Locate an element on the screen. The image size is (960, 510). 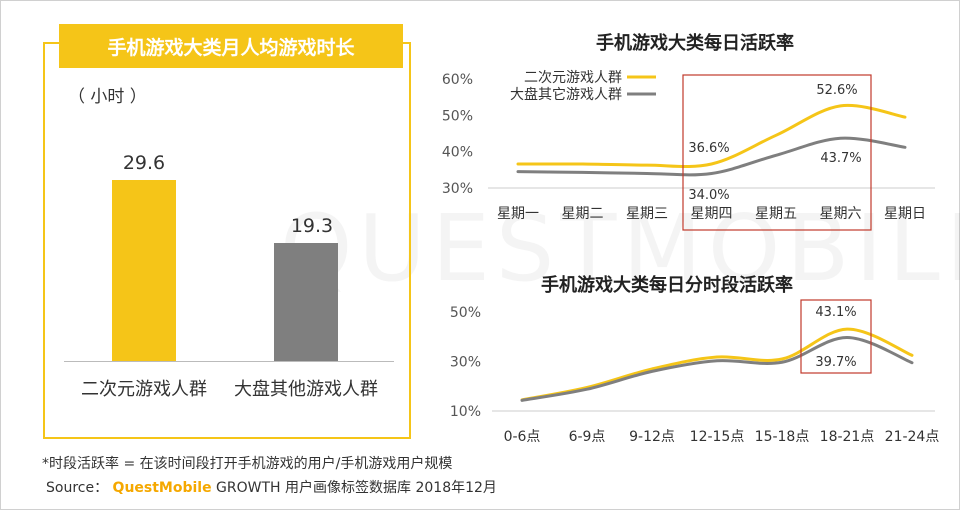
bar-baseline is located at coordinates (229, 361).